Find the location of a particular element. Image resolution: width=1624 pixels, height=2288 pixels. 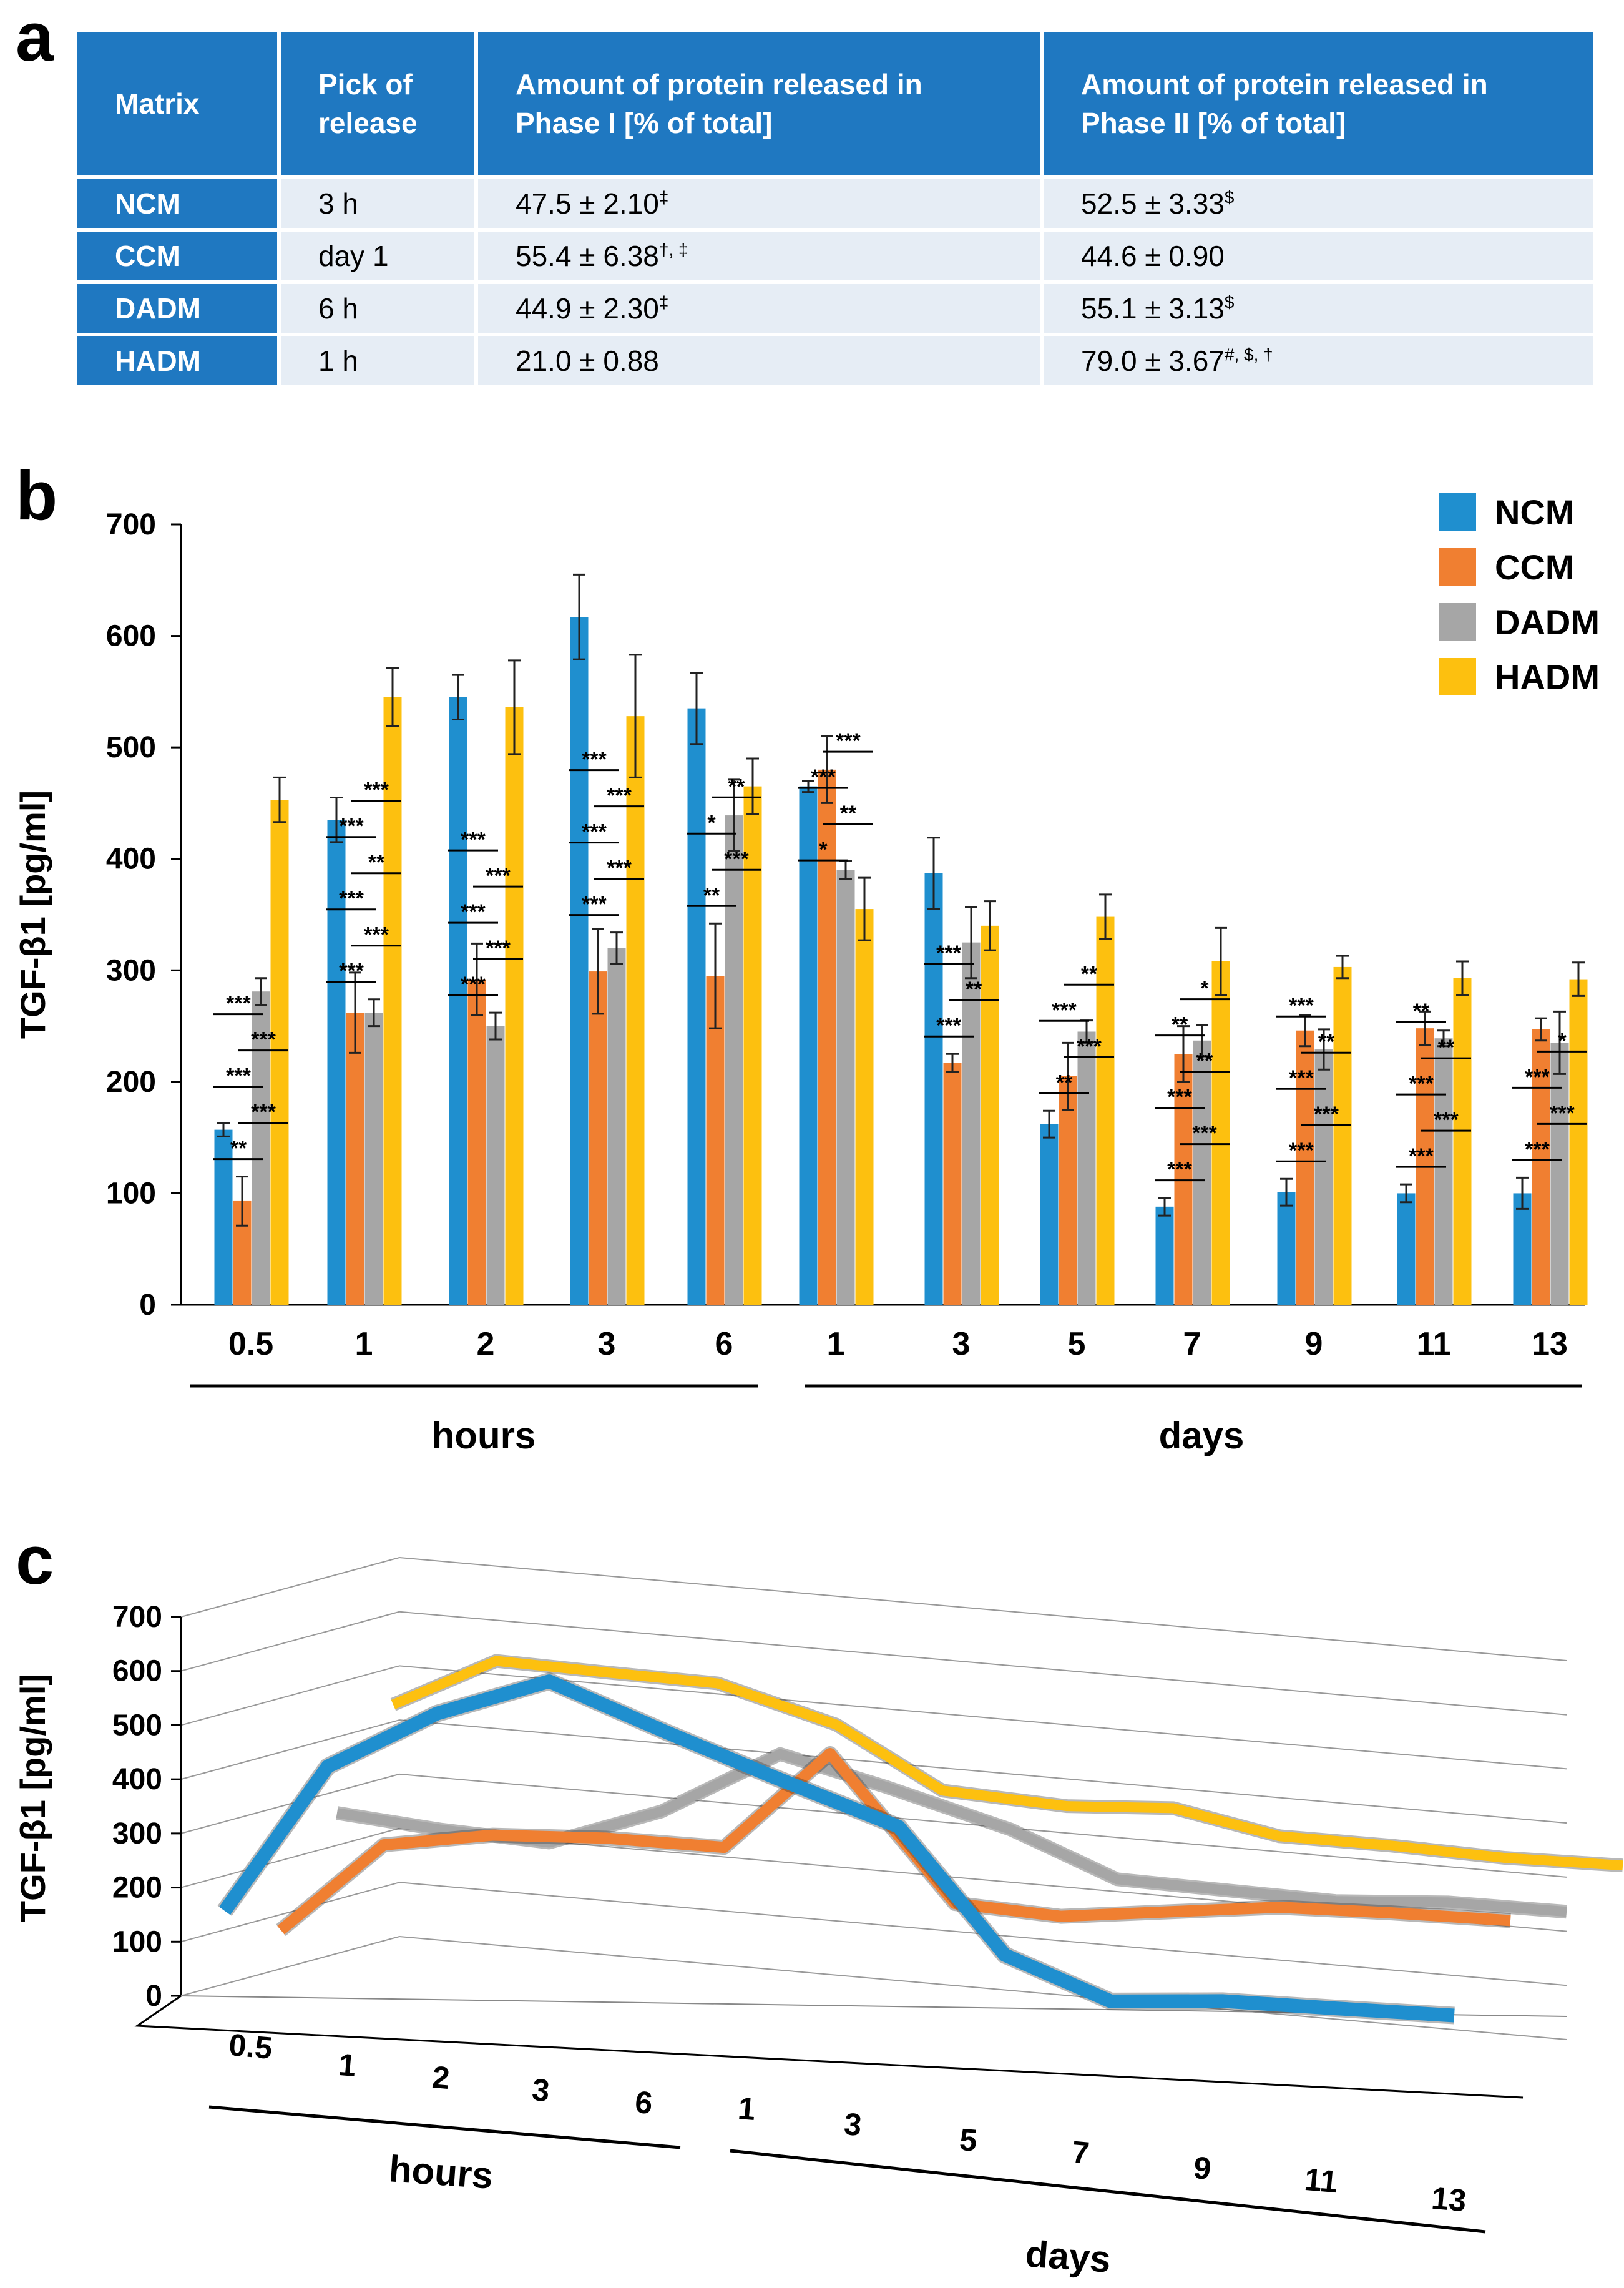

x-tick-label: 2 is located at coordinates (441, 2078).